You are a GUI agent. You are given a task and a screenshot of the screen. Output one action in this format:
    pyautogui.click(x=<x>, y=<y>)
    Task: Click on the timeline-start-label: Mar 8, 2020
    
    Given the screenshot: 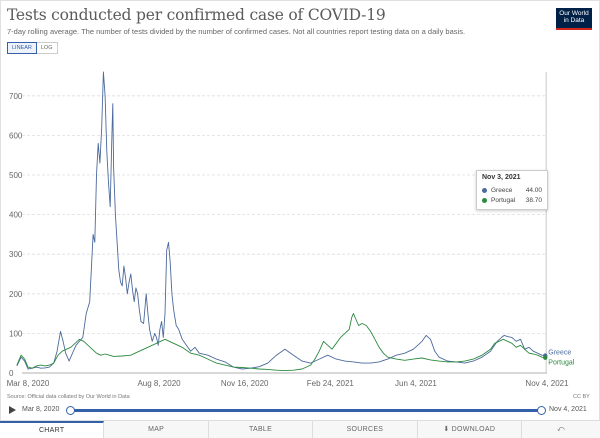 What is the action you would take?
    pyautogui.click(x=41, y=409)
    